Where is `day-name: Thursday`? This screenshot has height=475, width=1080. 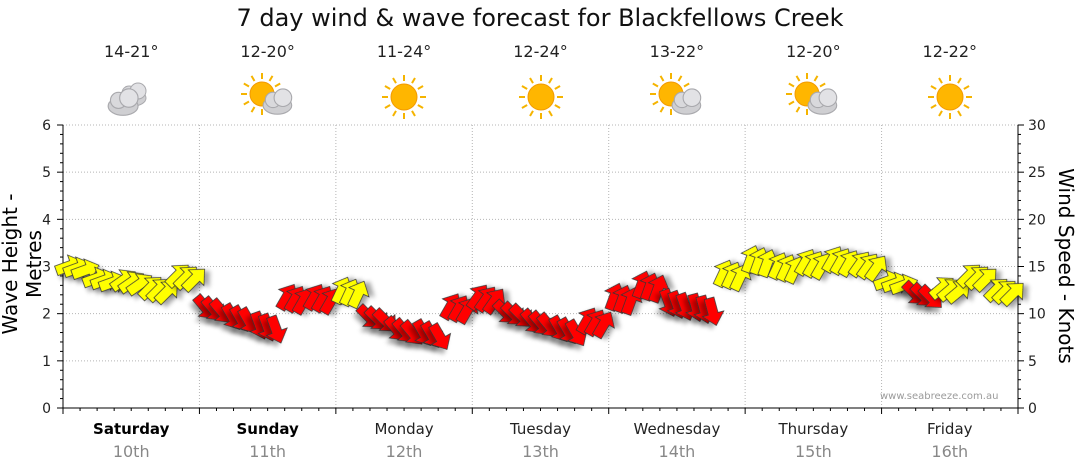
day-name: Thursday is located at coordinates (813, 429).